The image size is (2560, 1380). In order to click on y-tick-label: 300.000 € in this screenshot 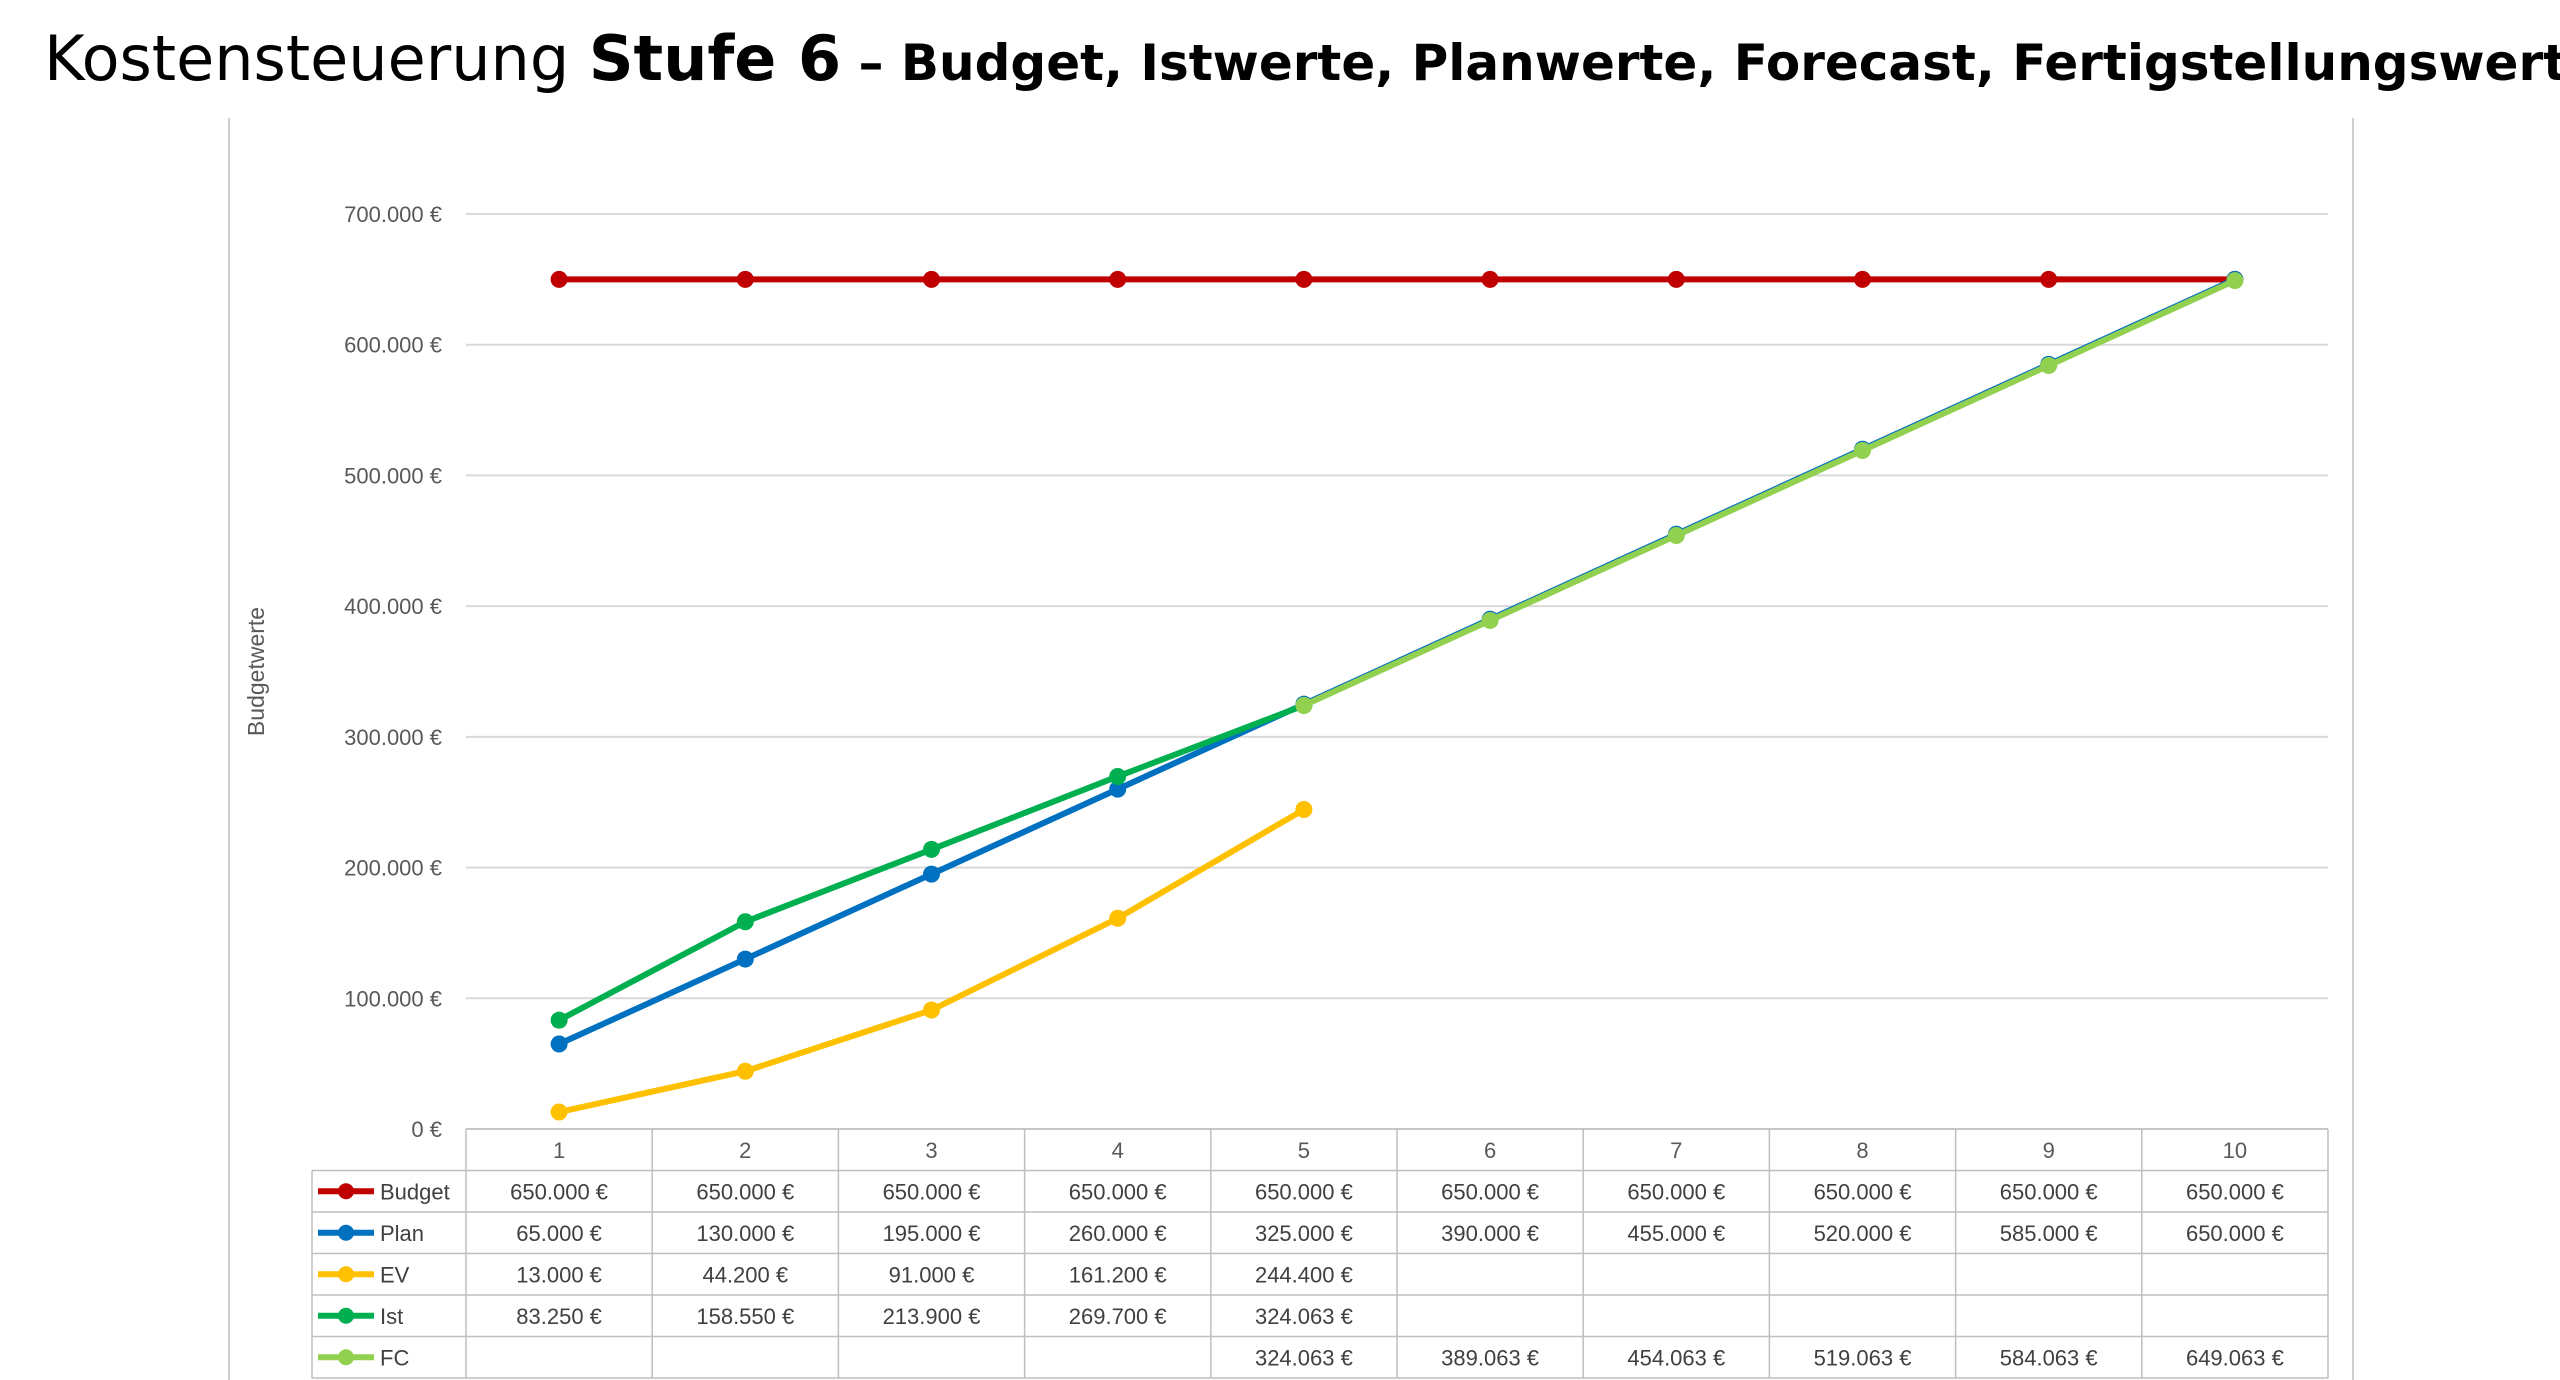, I will do `click(393, 737)`.